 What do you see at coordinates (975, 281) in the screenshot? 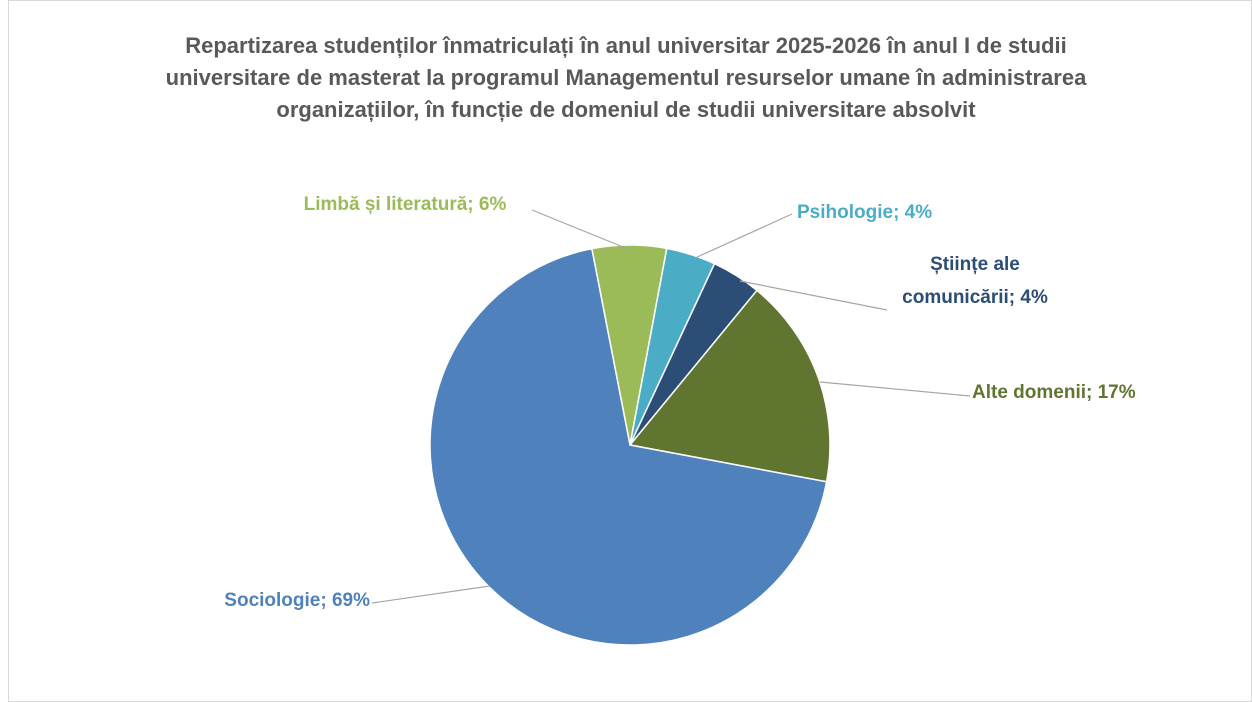
I see `data-label: Științe ale comunicării; 4%` at bounding box center [975, 281].